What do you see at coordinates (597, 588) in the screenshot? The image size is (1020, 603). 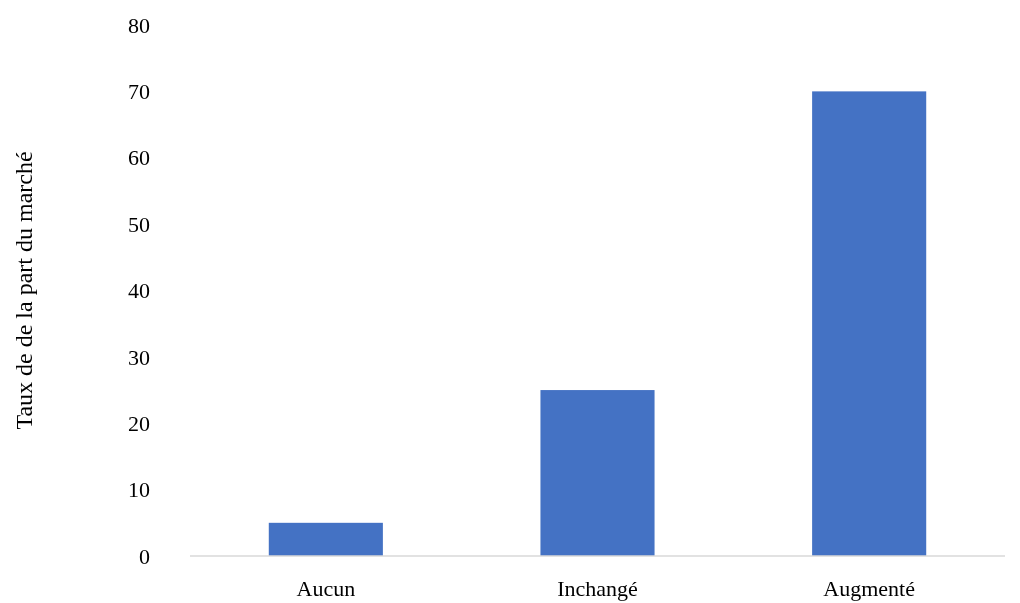 I see `x-tick-label: Inchangé` at bounding box center [597, 588].